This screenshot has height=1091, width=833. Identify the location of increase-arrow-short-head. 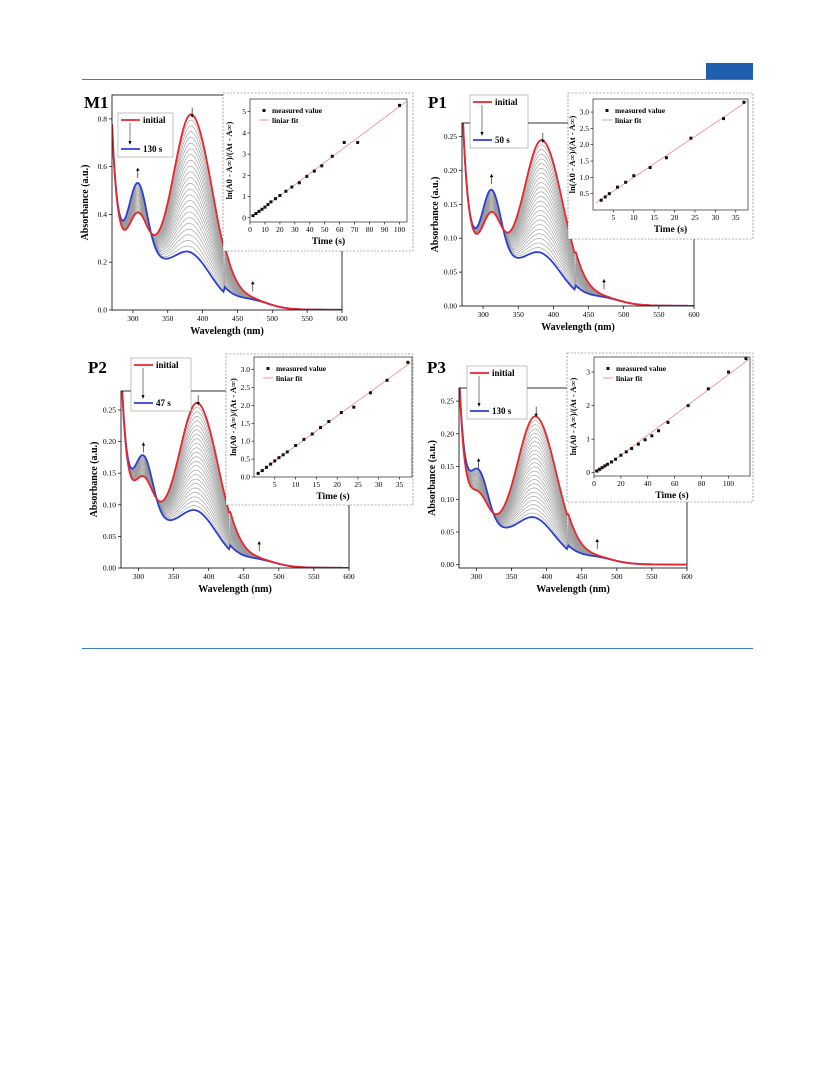
(137, 169).